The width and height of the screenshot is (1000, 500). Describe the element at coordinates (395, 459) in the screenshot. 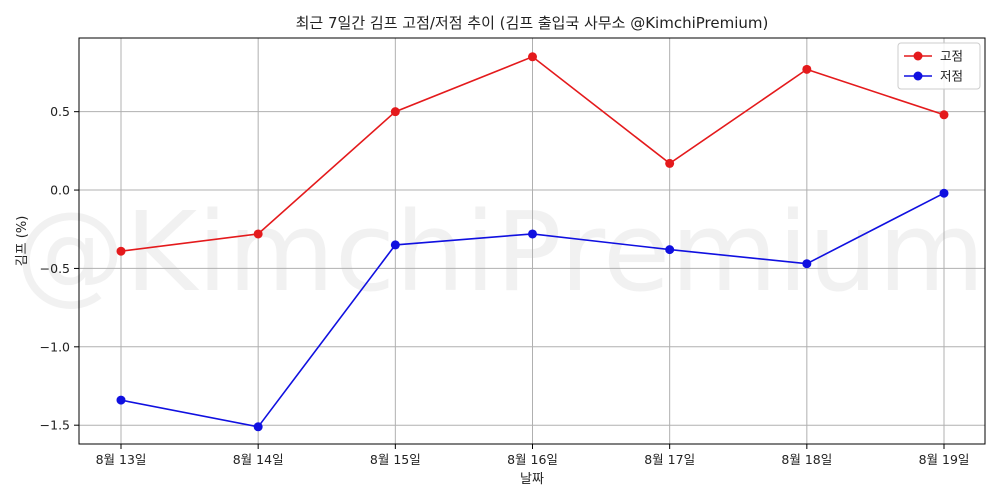

I see `x-tick-label: 8월 15일` at that location.